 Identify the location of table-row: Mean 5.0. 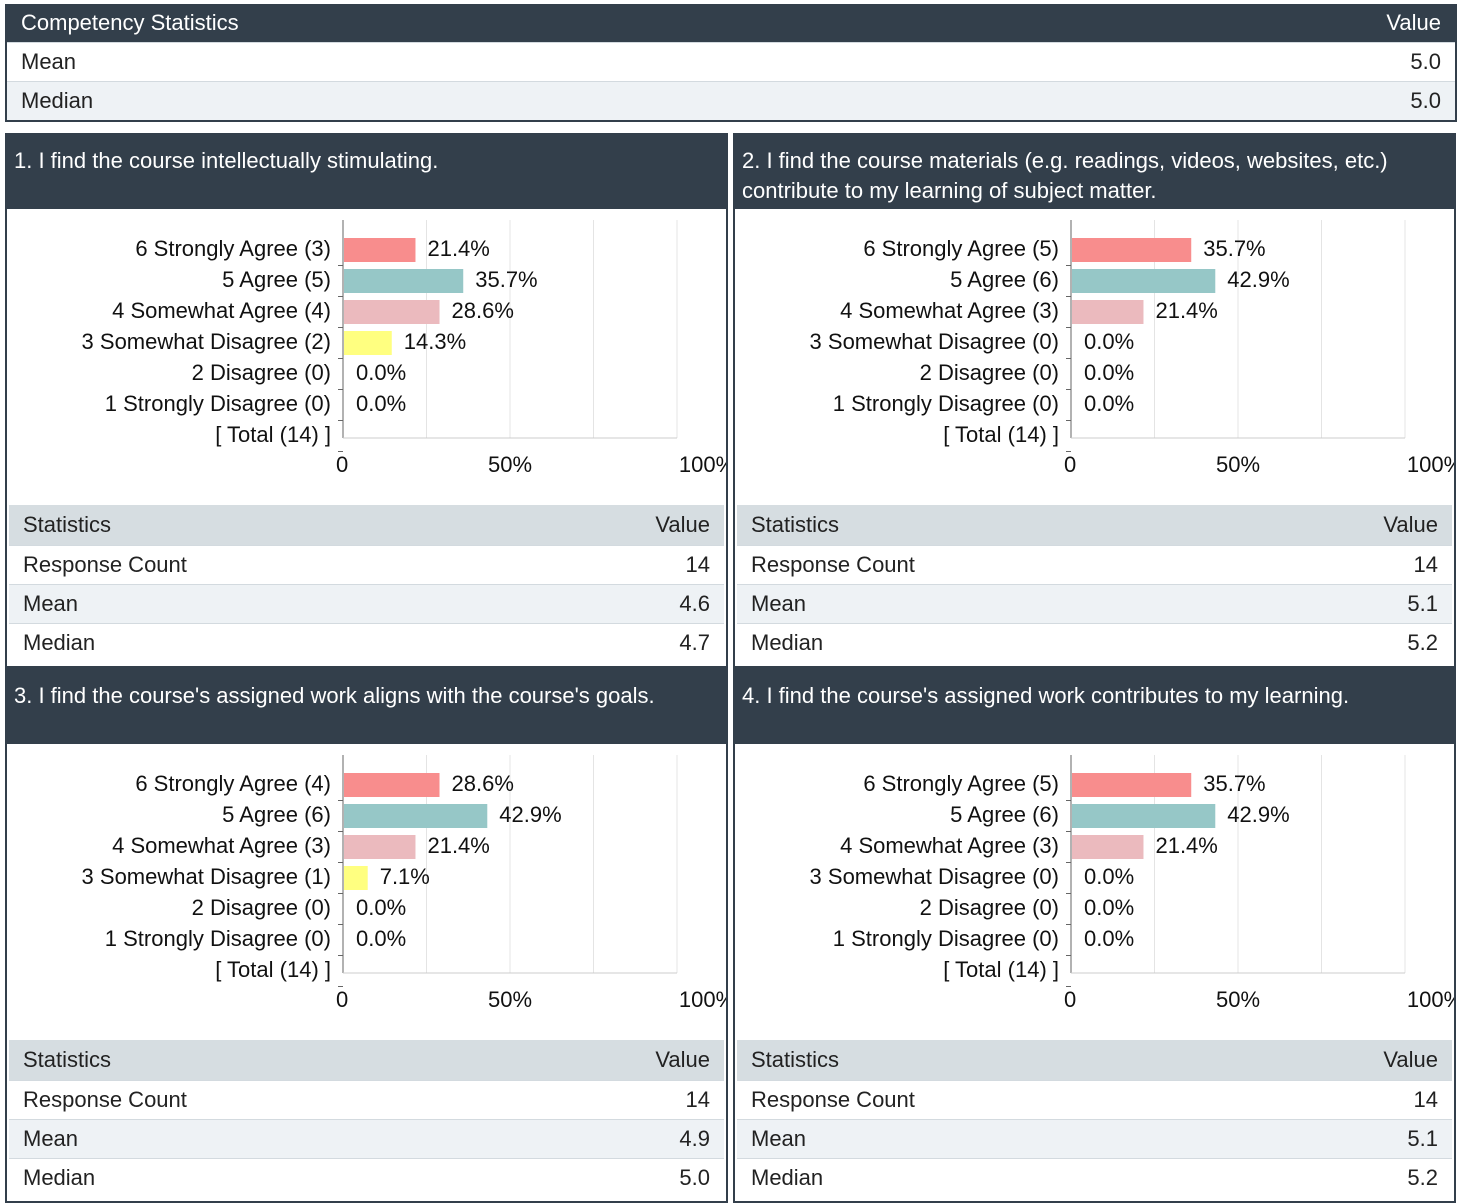
(731, 61).